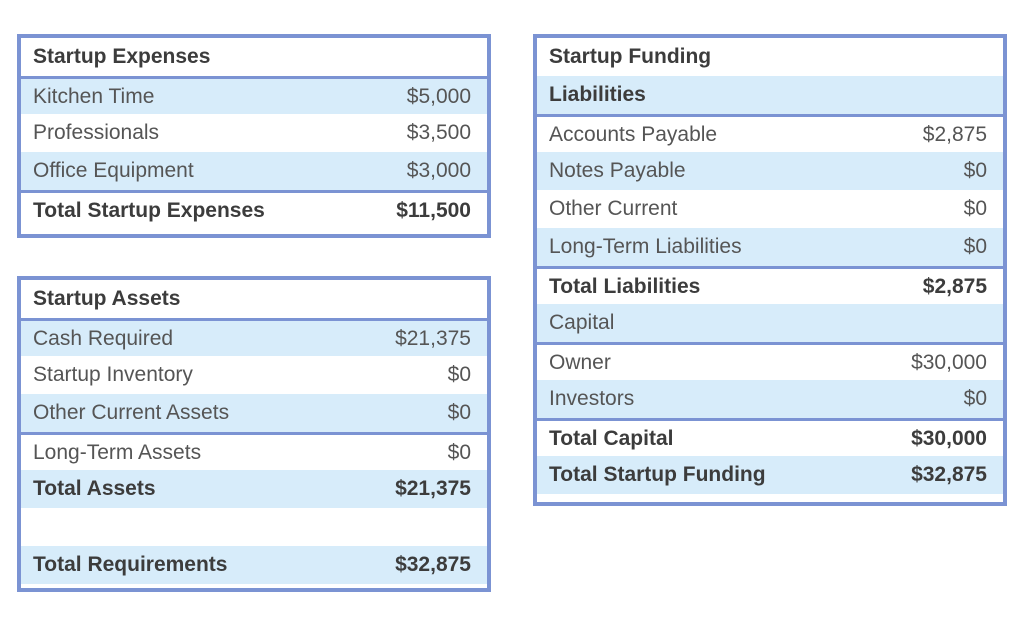 Image resolution: width=1024 pixels, height=624 pixels. I want to click on table-row: Other Current $0, so click(770, 209).